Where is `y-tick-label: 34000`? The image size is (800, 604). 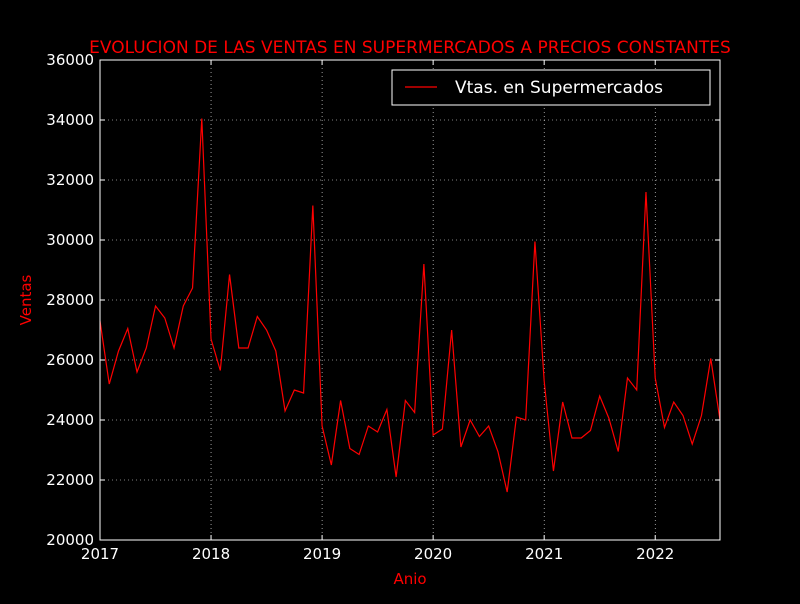
y-tick-label: 34000 is located at coordinates (70, 120).